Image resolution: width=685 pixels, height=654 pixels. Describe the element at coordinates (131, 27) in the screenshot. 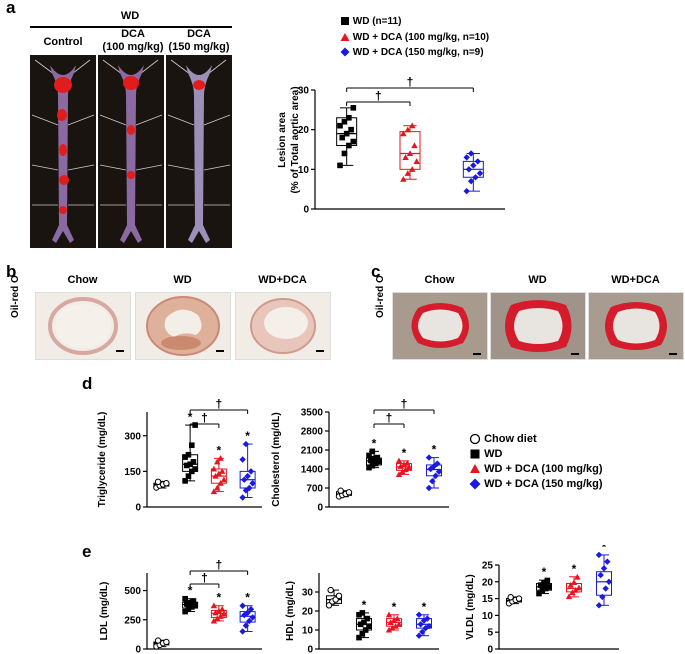

I see `panel-a-header-line` at that location.